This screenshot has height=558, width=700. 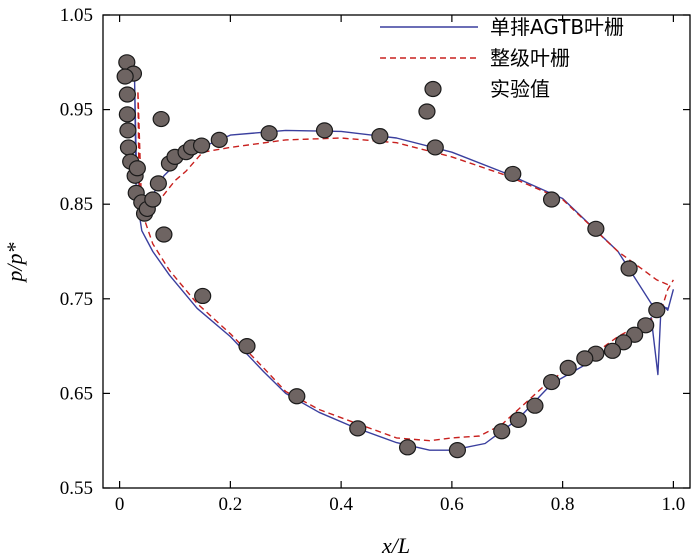 I want to click on y-tick-label: 0.75, so click(x=76, y=299).